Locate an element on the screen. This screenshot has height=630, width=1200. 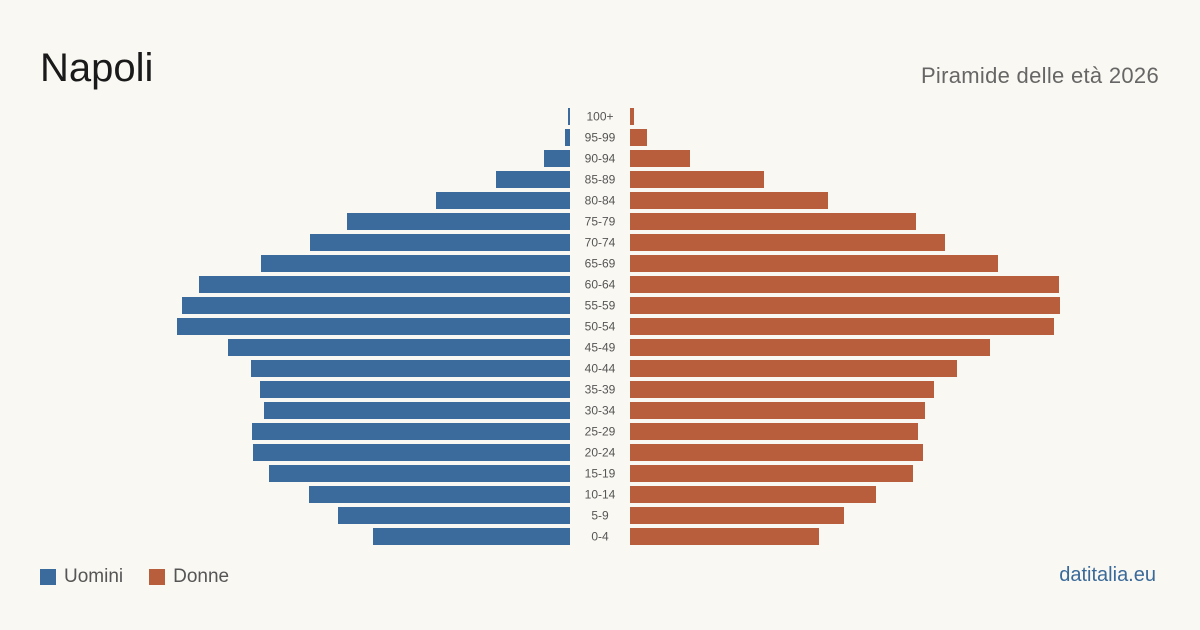
legend: Uomini Donne is located at coordinates (147, 577).